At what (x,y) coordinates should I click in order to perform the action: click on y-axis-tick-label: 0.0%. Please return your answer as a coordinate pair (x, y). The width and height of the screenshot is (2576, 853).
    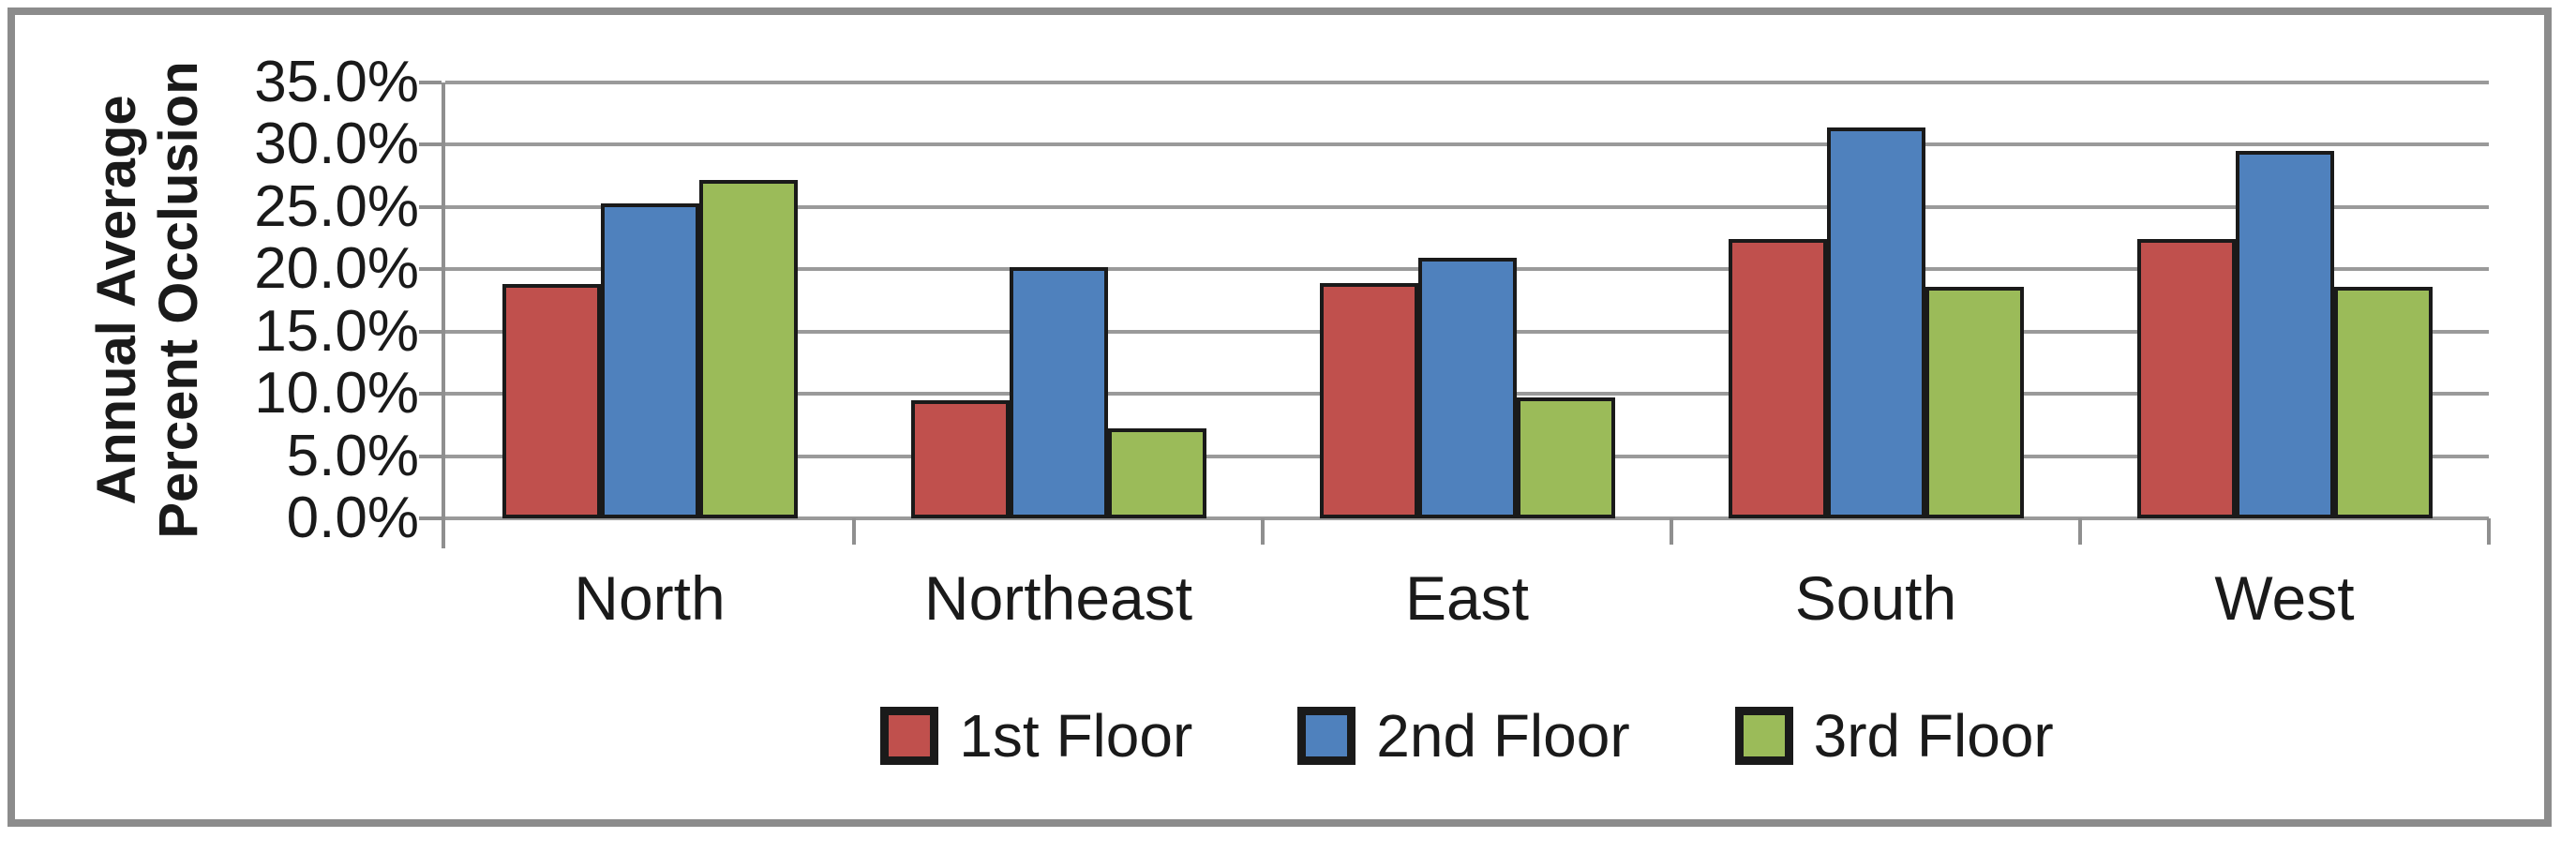
    Looking at the image, I should click on (353, 518).